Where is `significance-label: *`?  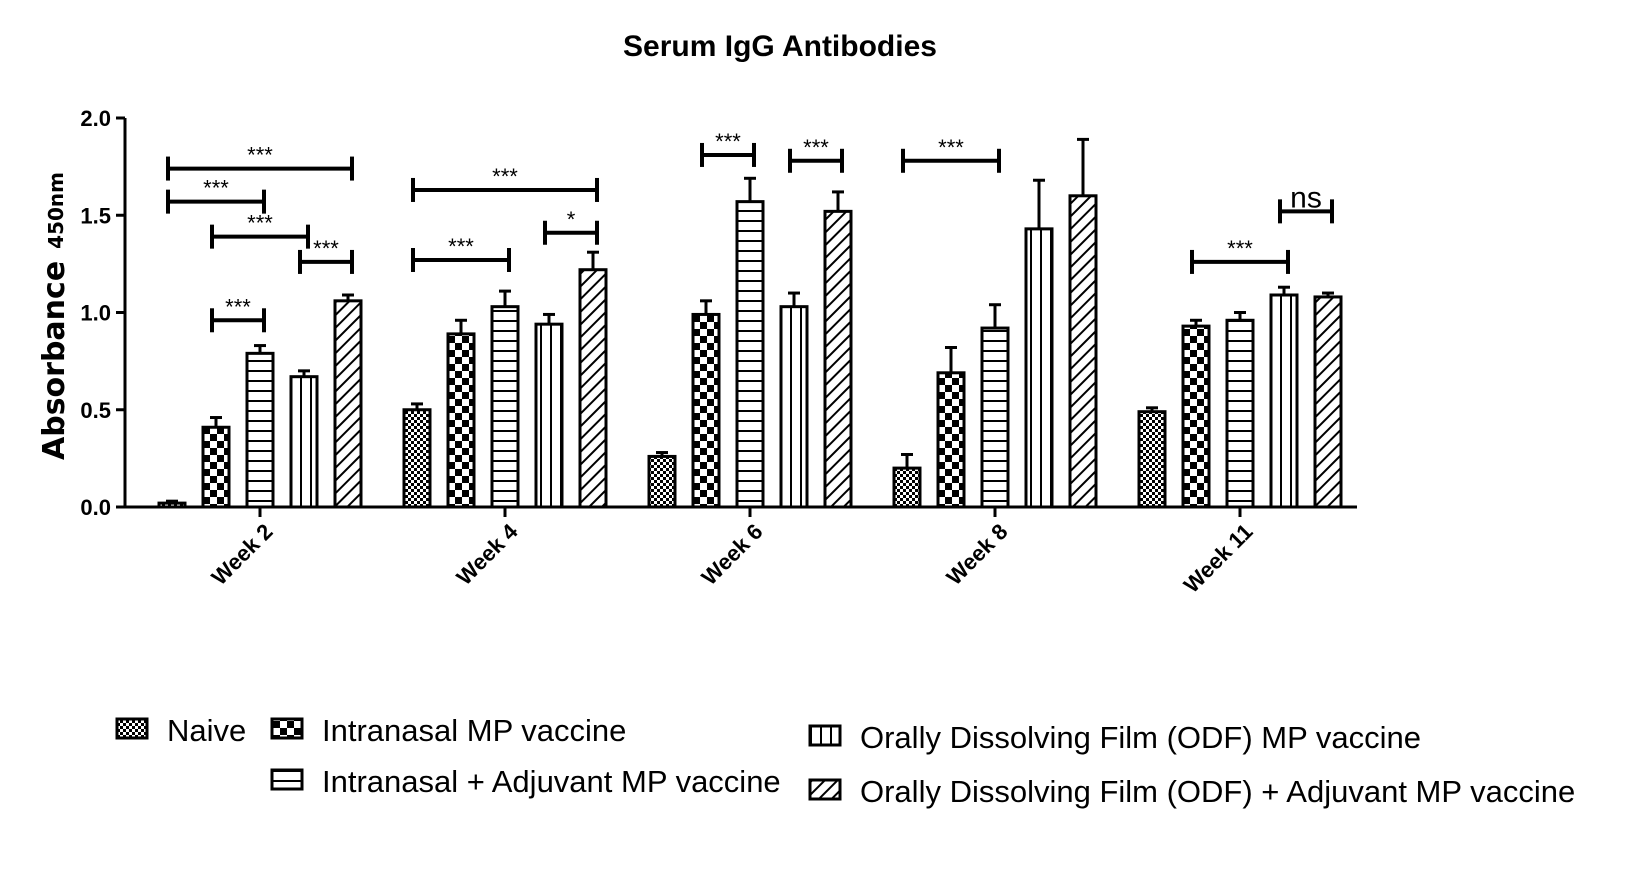 significance-label: * is located at coordinates (571, 219).